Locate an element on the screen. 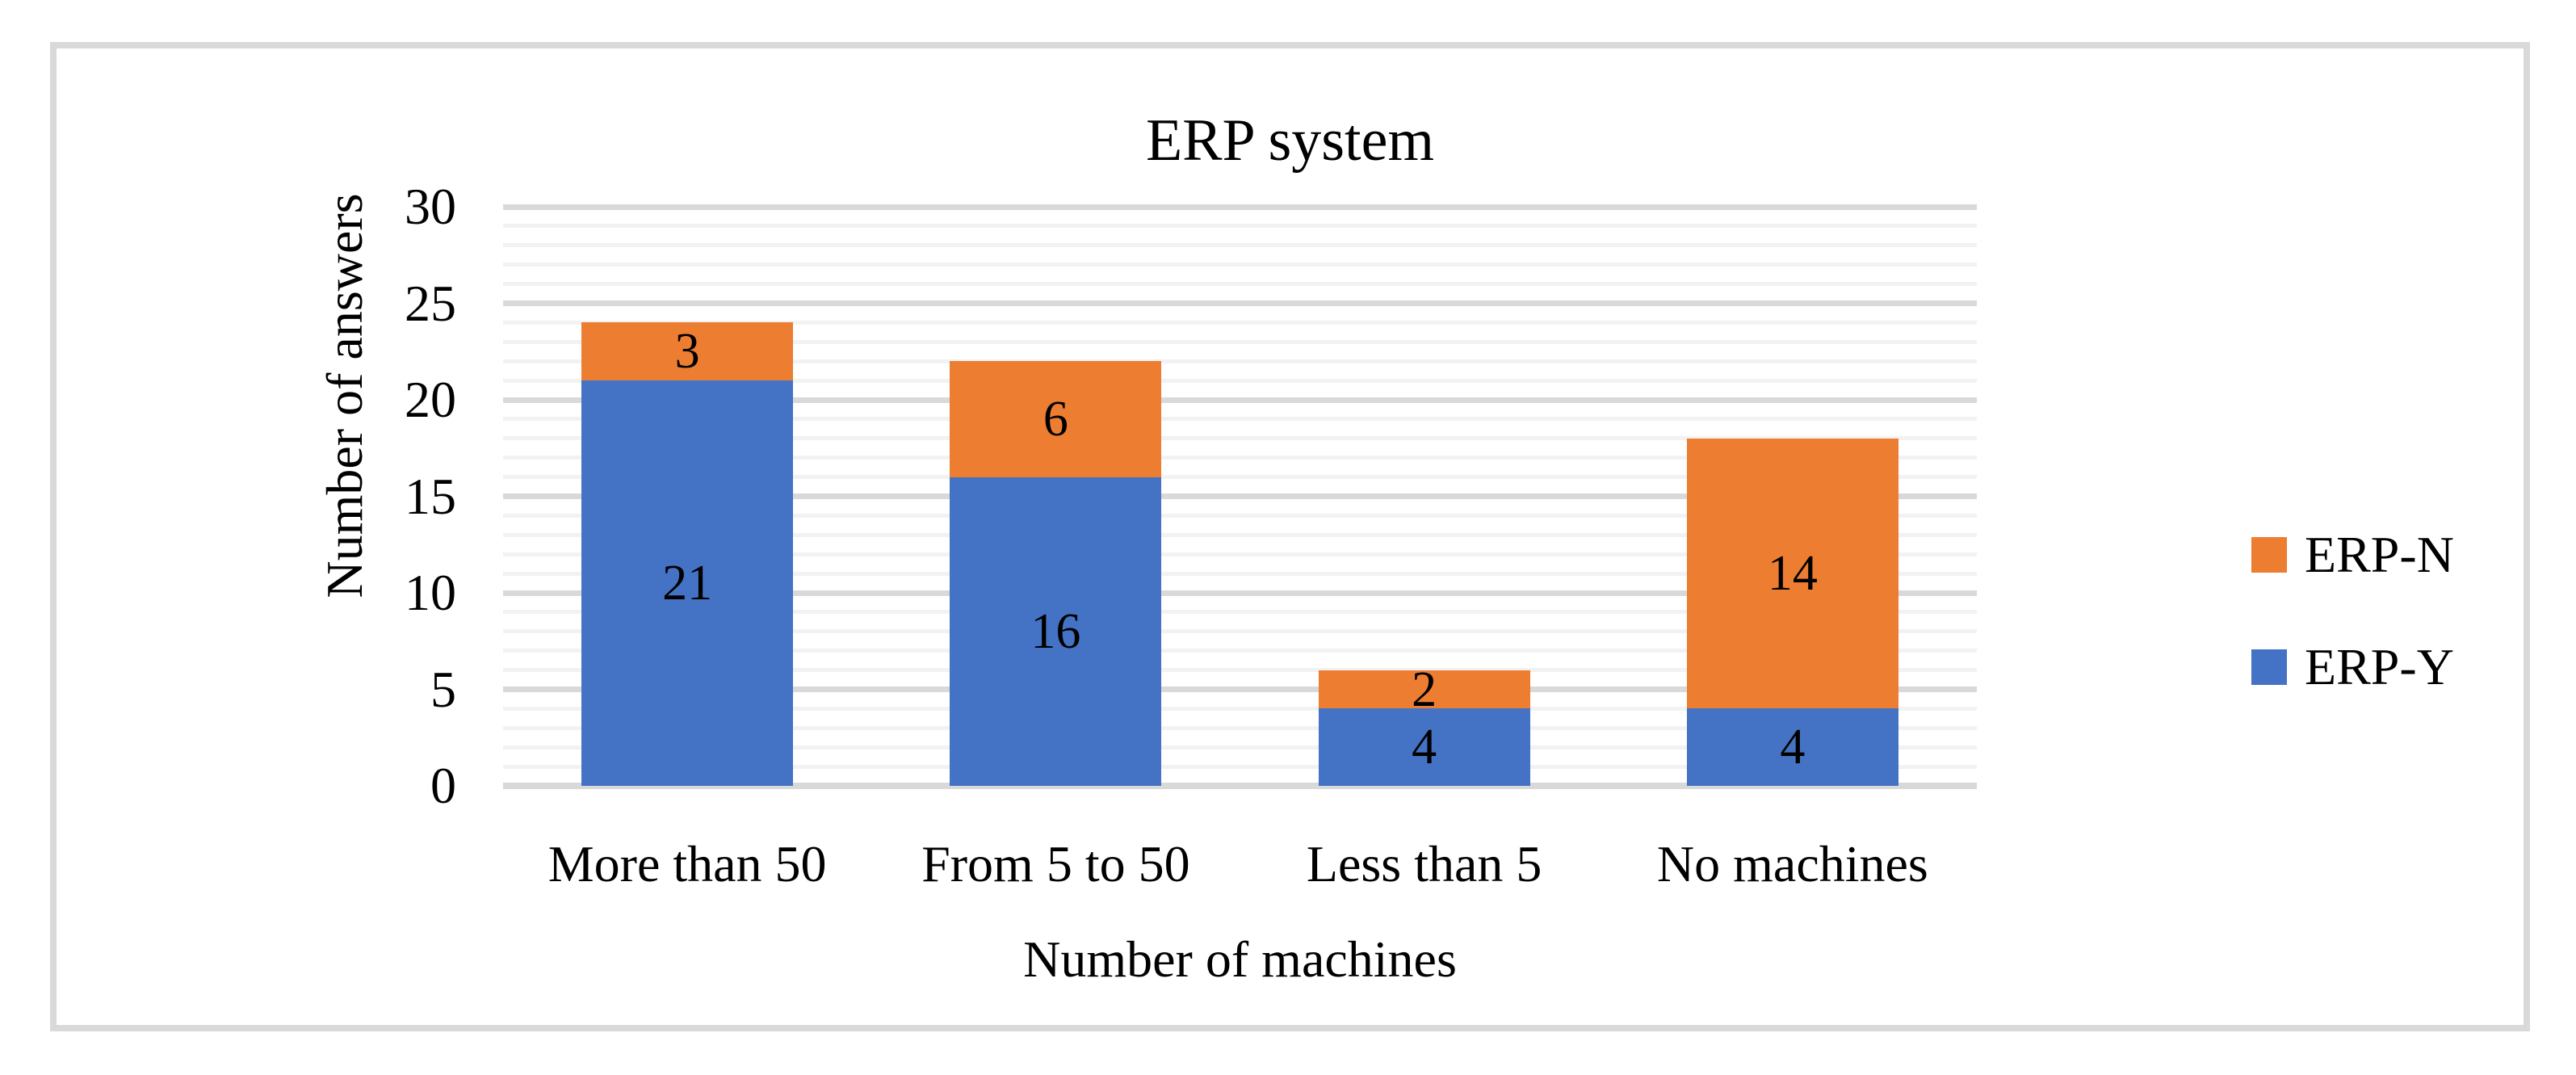 This screenshot has width=2576, height=1075. bar-value-label: 21 is located at coordinates (687, 584).